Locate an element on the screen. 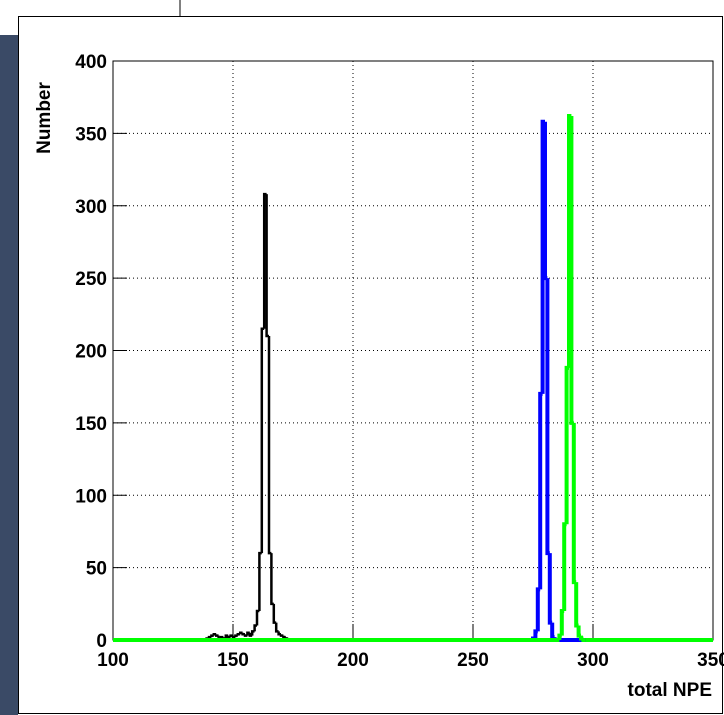  y-tick-label: 200 is located at coordinates (91, 352).